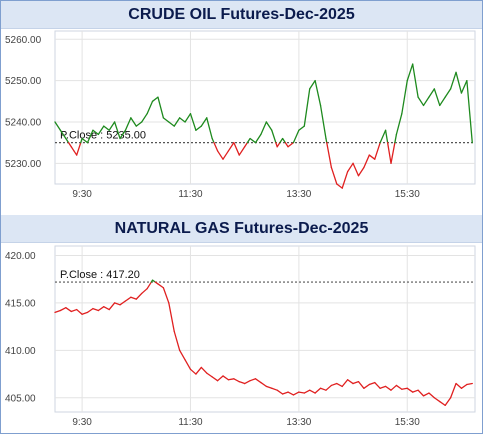 The width and height of the screenshot is (483, 434). Describe the element at coordinates (20, 398) in the screenshot. I see `y-tick-label: 405.00` at that location.